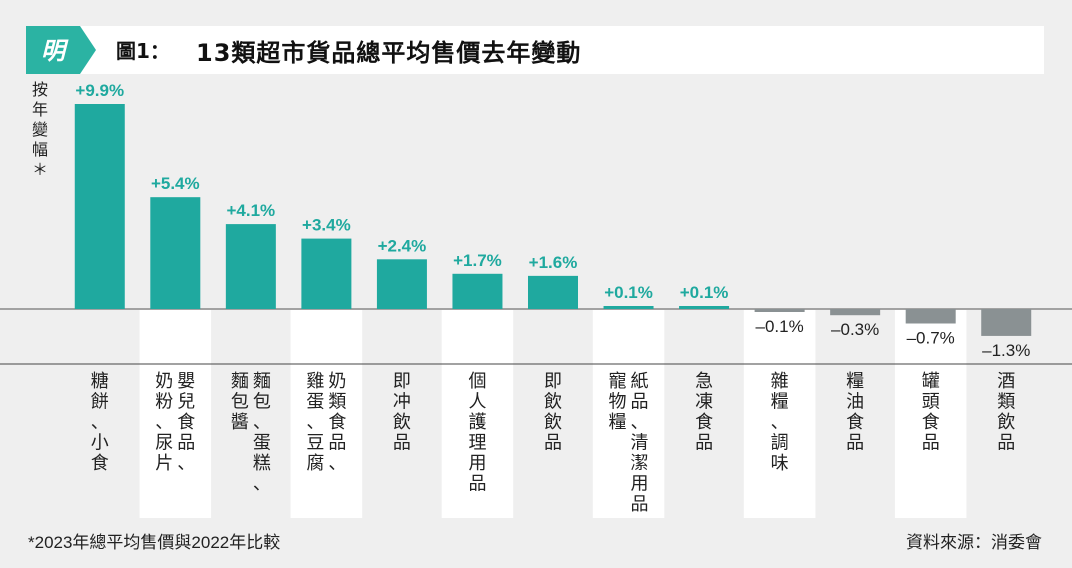 The image size is (1072, 568). Describe the element at coordinates (477, 422) in the screenshot. I see `category-label-char: 護` at that location.